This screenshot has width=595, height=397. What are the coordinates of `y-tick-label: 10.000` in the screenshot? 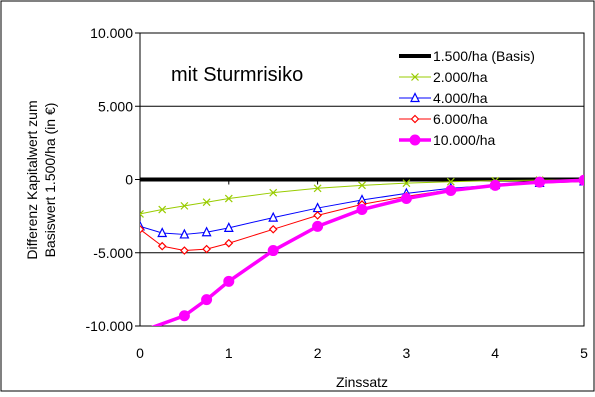 It's located at (111, 33).